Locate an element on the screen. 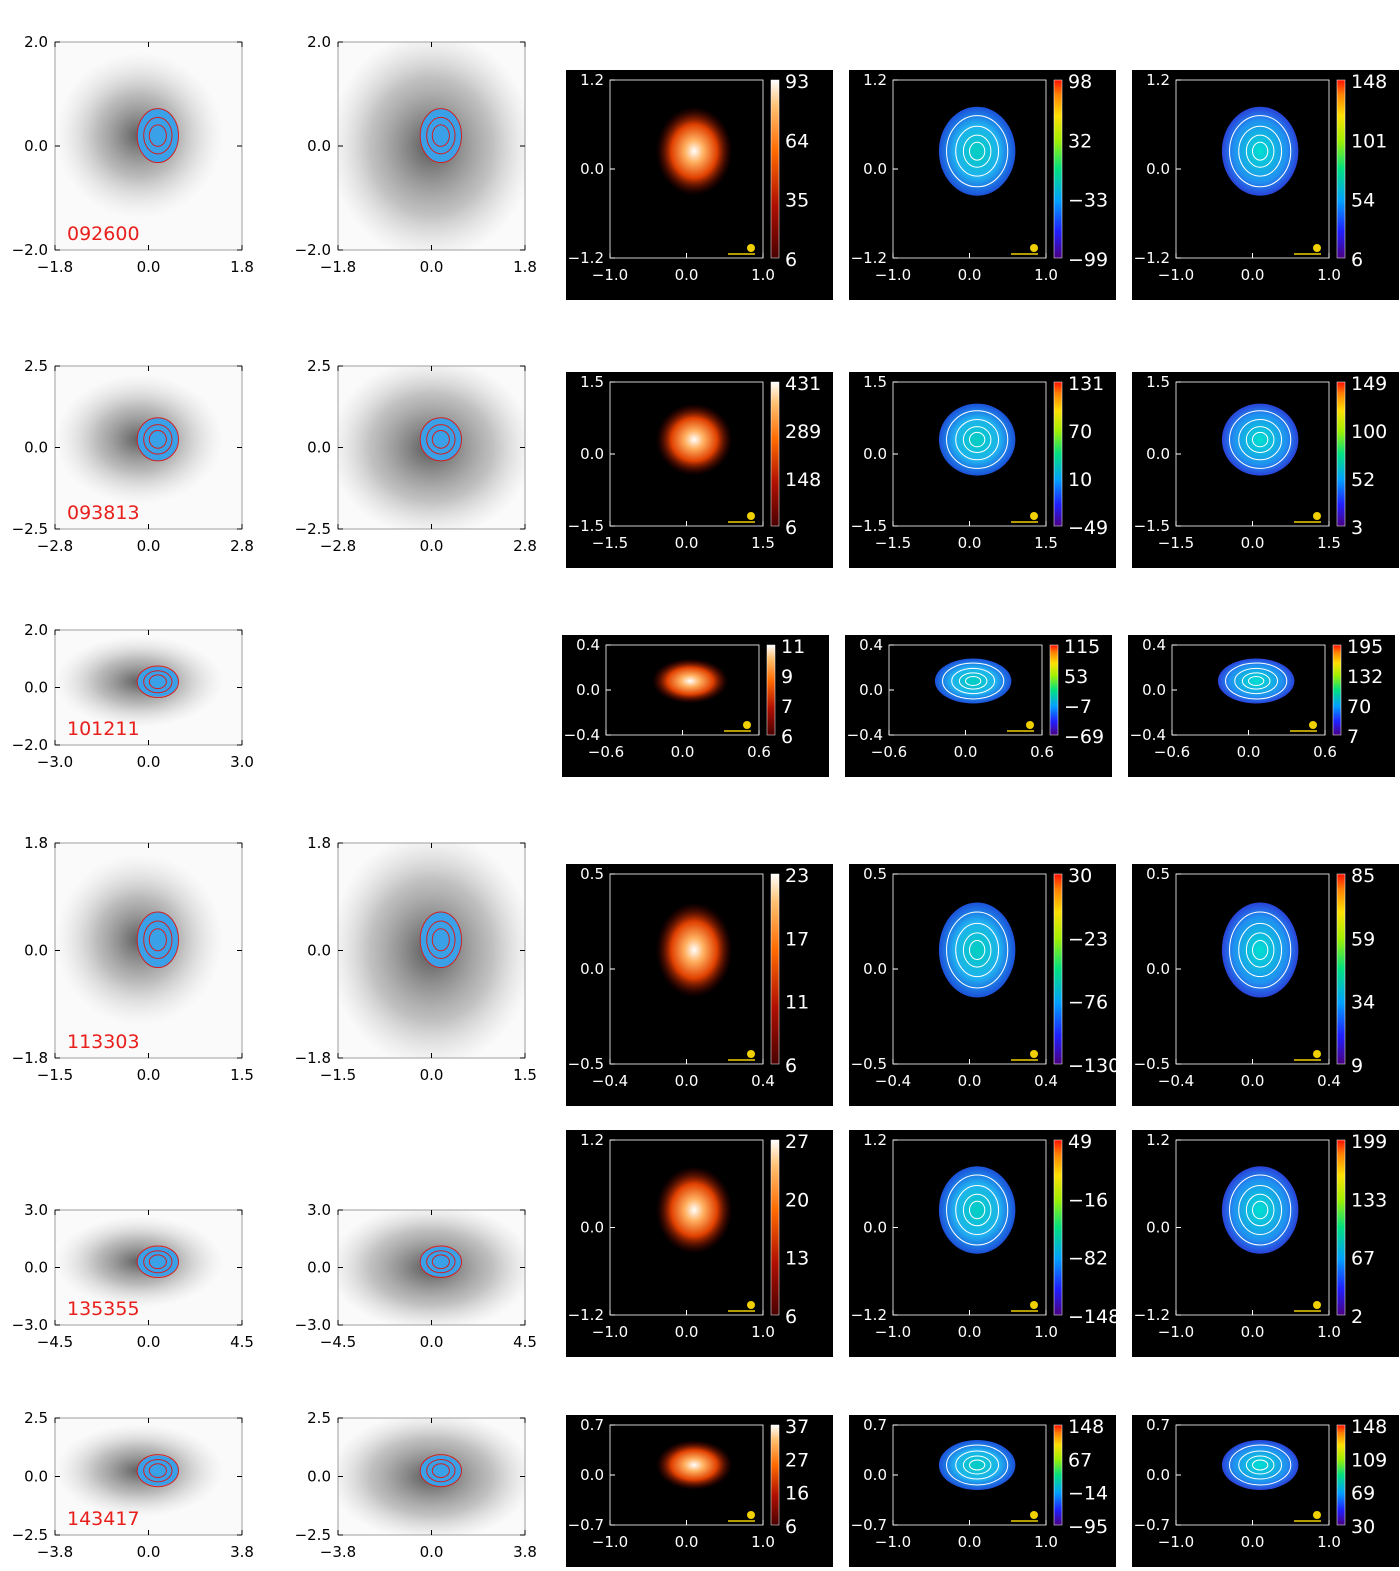 The height and width of the screenshot is (1571, 1400). flux-map-panel: 1.2 0.0 −1.2−1.0 0.0 1.0 93 64 35 6 is located at coordinates (699, 185).